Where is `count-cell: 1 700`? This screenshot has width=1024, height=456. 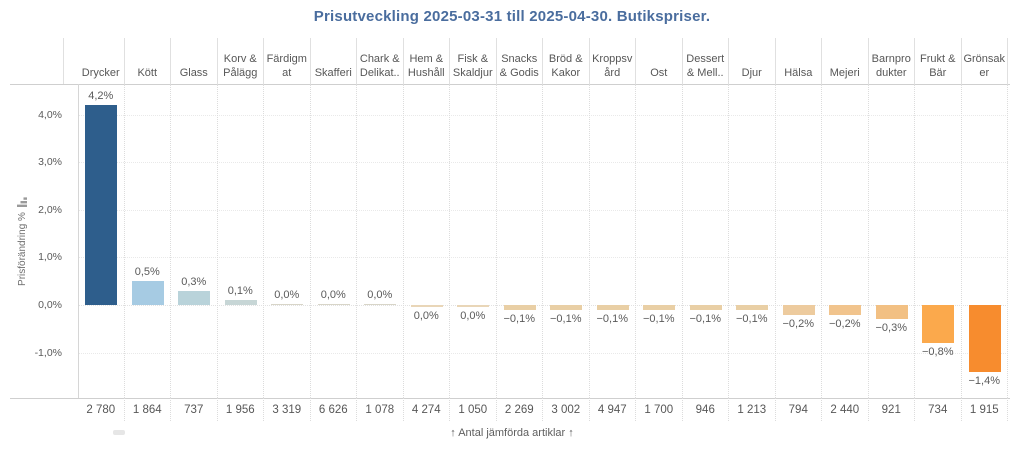
count-cell: 1 700 is located at coordinates (659, 409).